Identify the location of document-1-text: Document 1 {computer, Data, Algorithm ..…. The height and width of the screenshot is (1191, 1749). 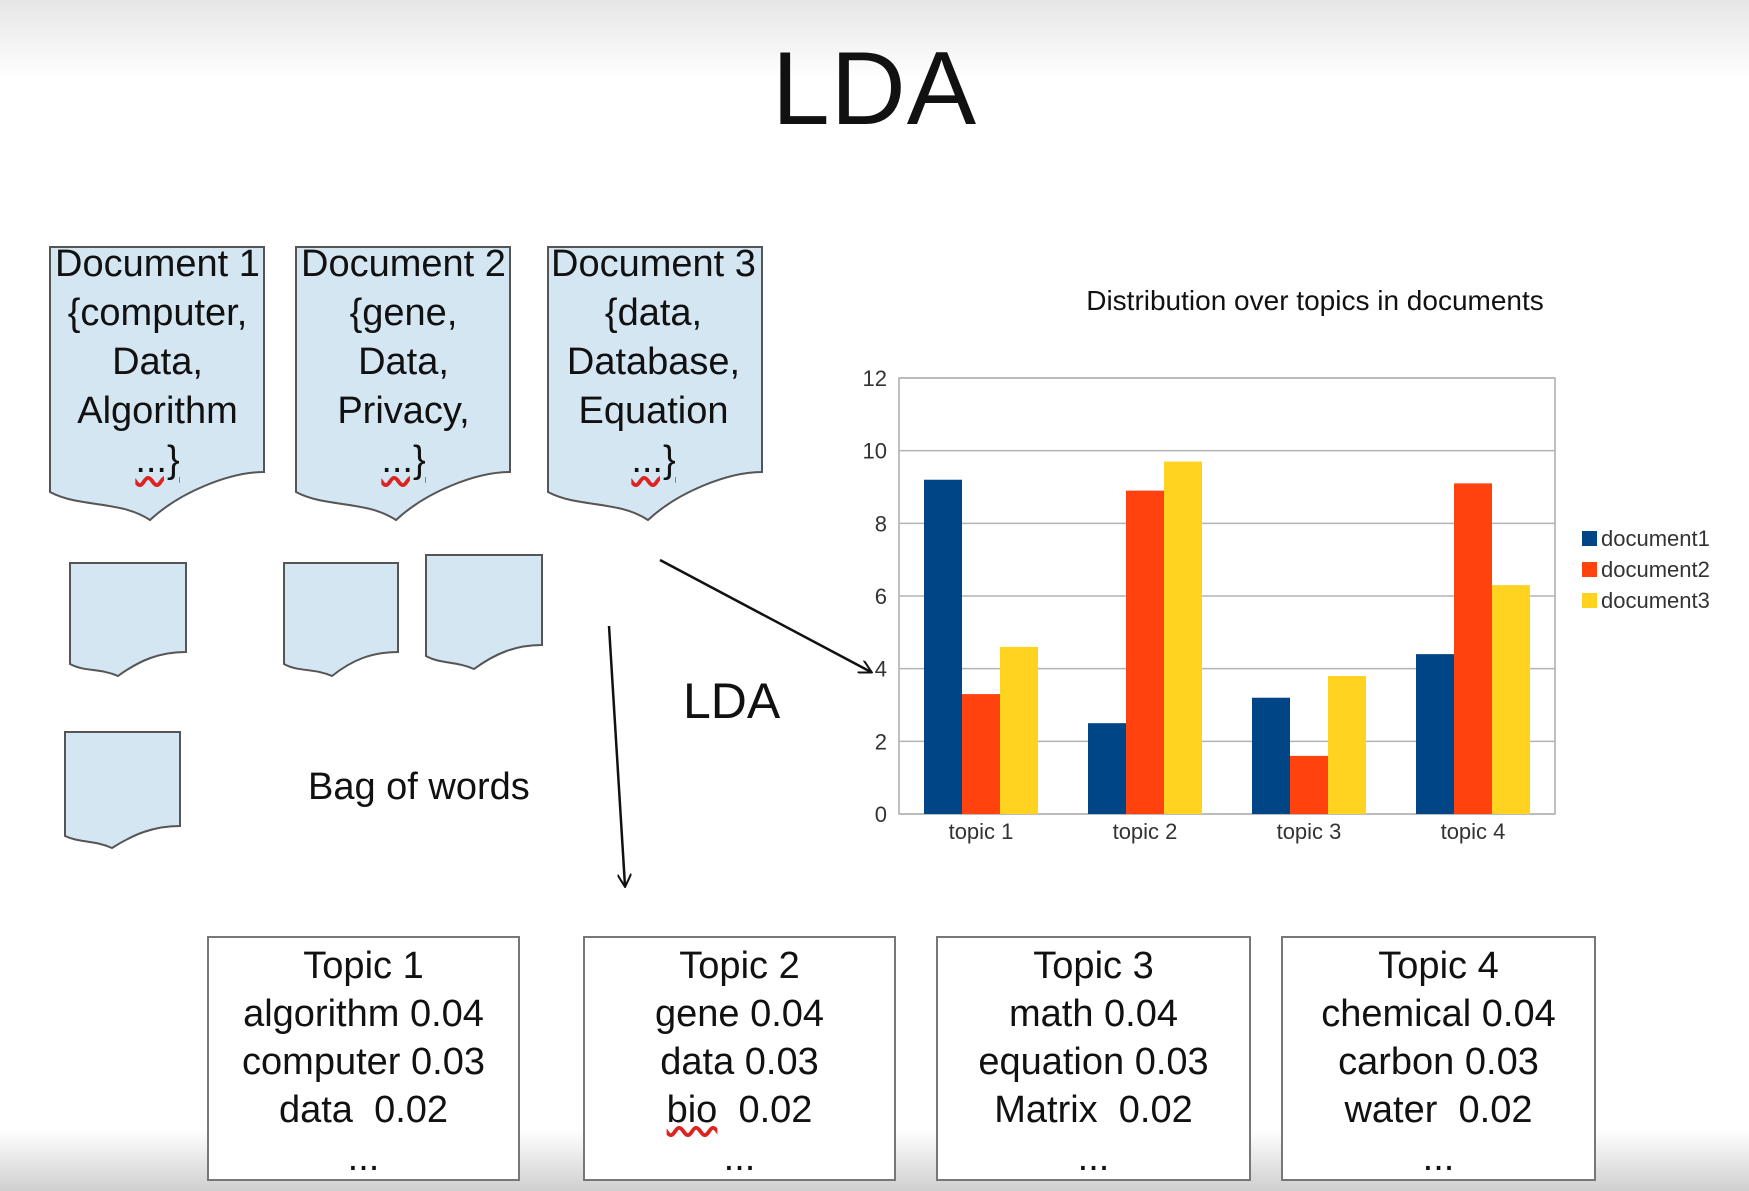
(157, 362).